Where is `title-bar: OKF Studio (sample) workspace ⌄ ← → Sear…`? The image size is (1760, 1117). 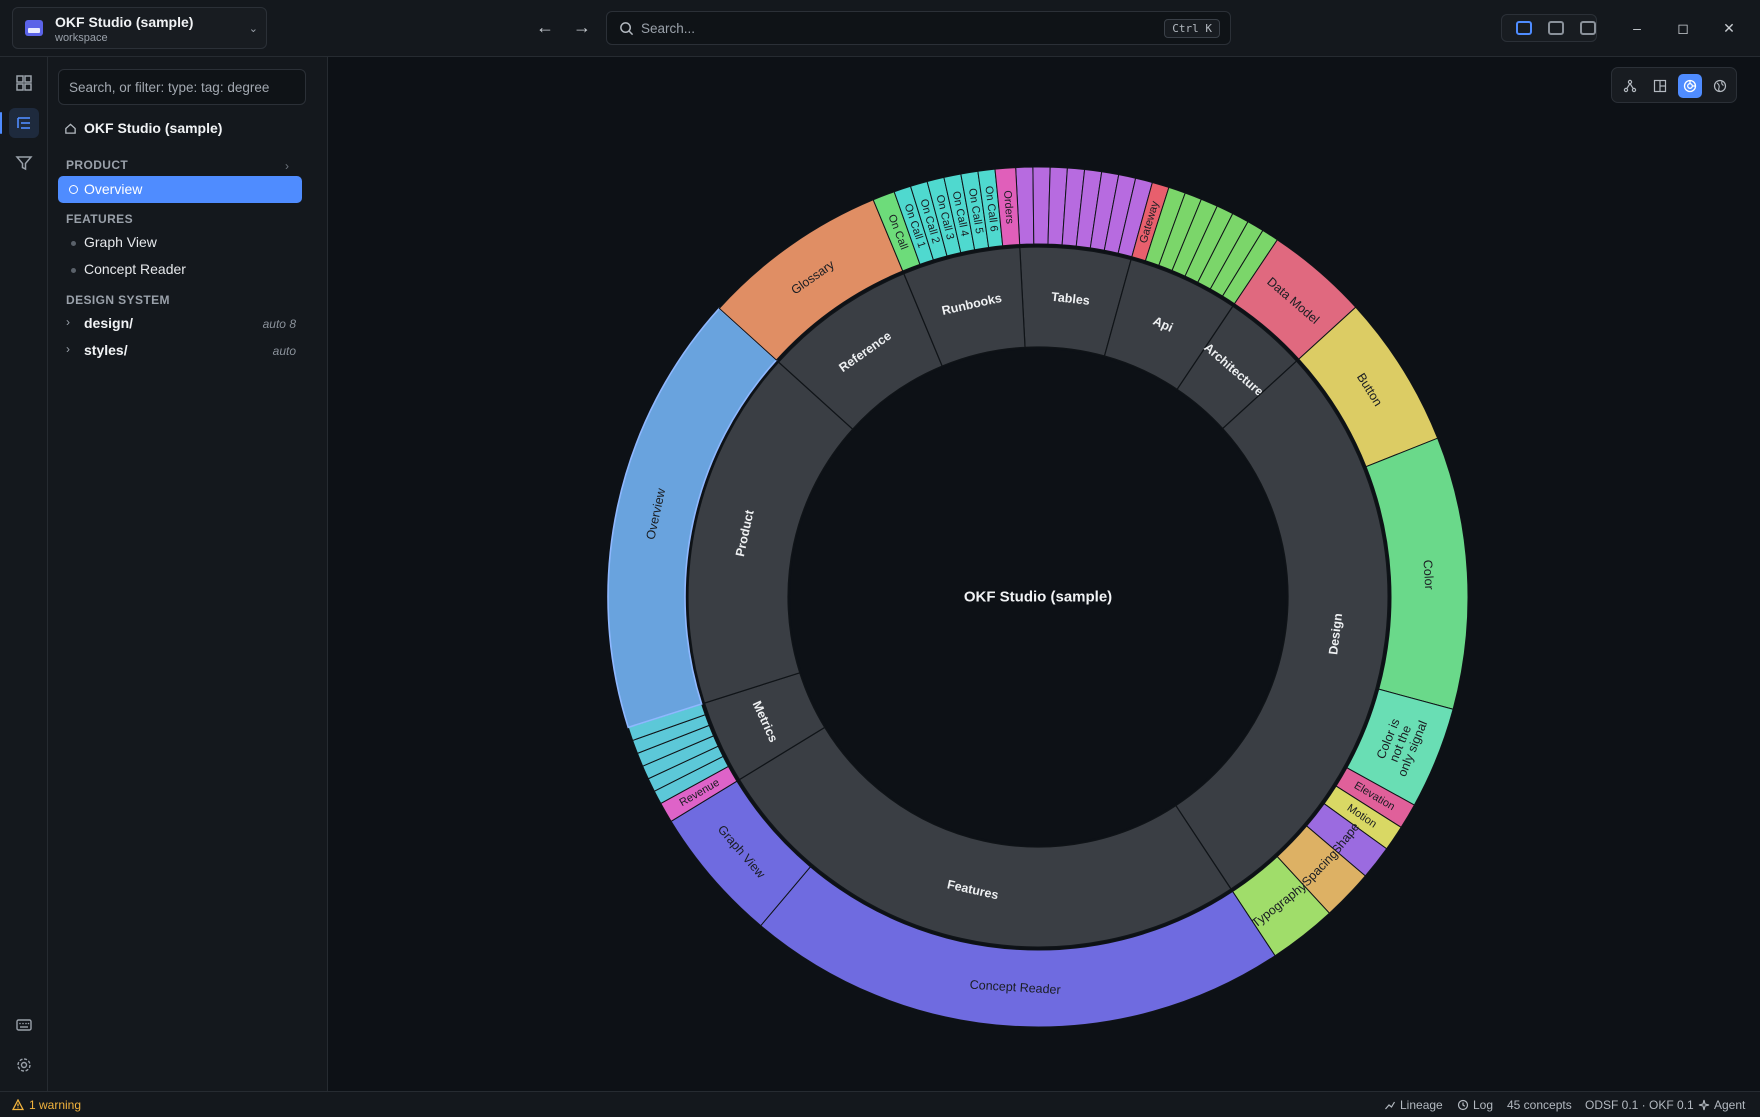
title-bar: OKF Studio (sample) workspace ⌄ ← → Sear… is located at coordinates (880, 28).